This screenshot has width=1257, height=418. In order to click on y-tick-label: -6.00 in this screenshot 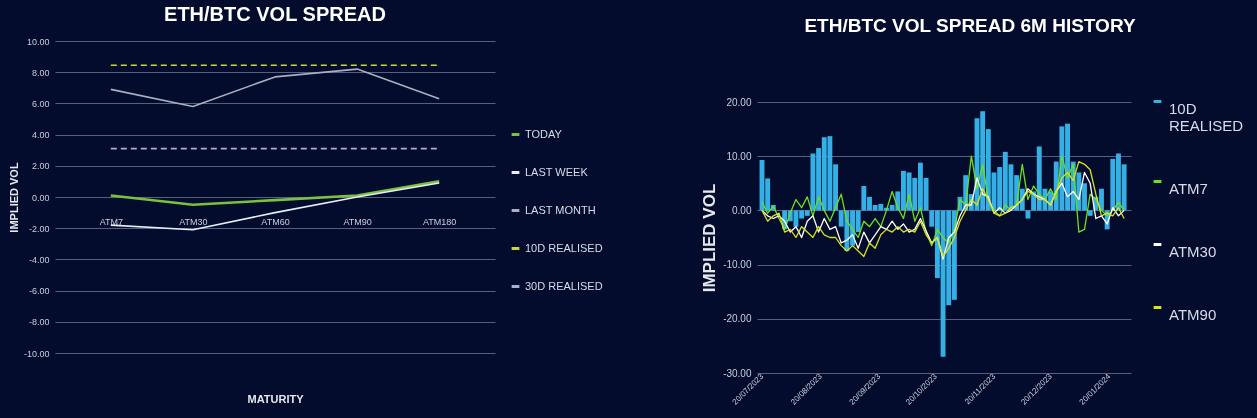, I will do `click(39, 291)`.